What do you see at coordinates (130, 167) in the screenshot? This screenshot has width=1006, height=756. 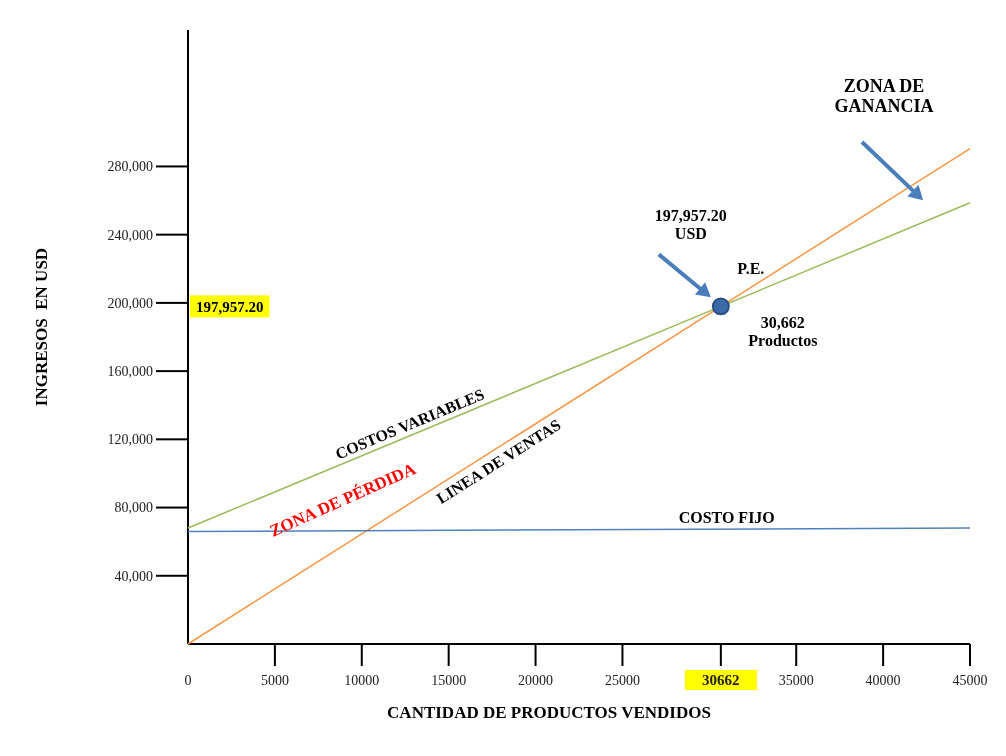 I see `y-tick-label: 280,000` at bounding box center [130, 167].